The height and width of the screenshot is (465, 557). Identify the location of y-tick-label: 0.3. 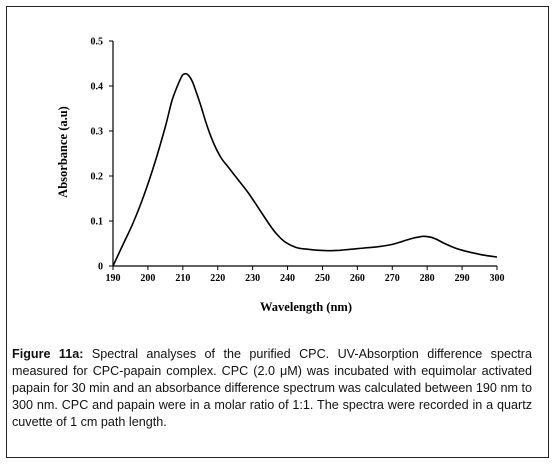
(97, 132).